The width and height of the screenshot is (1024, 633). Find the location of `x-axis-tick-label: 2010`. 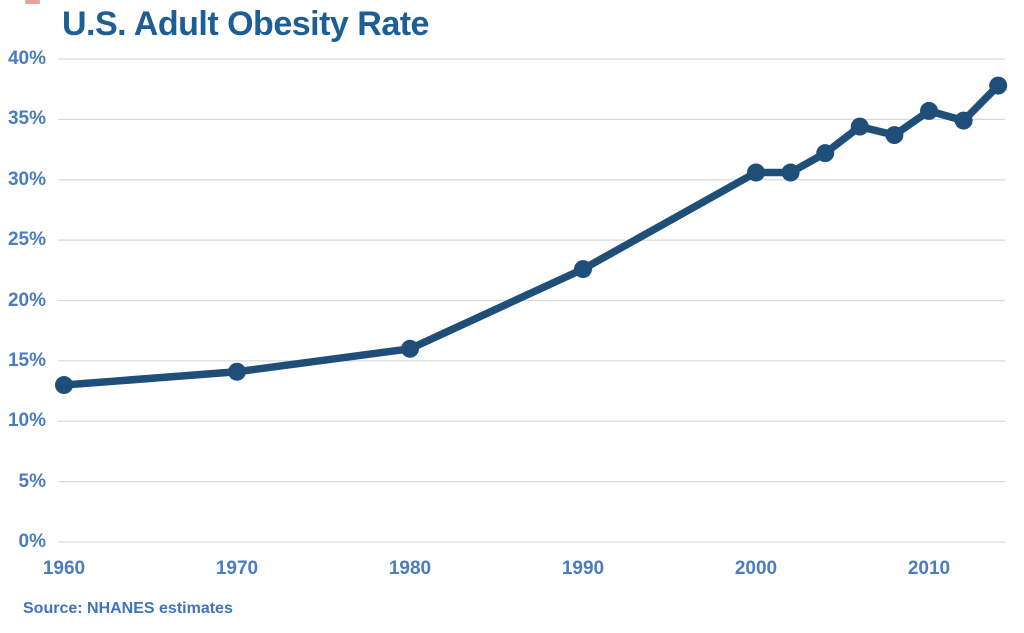

x-axis-tick-label: 2010 is located at coordinates (929, 568).